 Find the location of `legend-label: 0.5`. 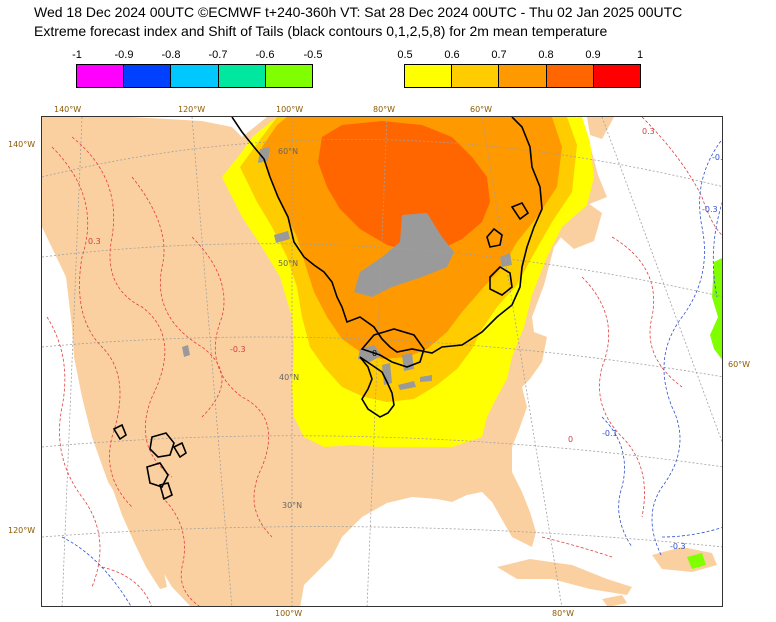

legend-label: 0.5 is located at coordinates (405, 55).